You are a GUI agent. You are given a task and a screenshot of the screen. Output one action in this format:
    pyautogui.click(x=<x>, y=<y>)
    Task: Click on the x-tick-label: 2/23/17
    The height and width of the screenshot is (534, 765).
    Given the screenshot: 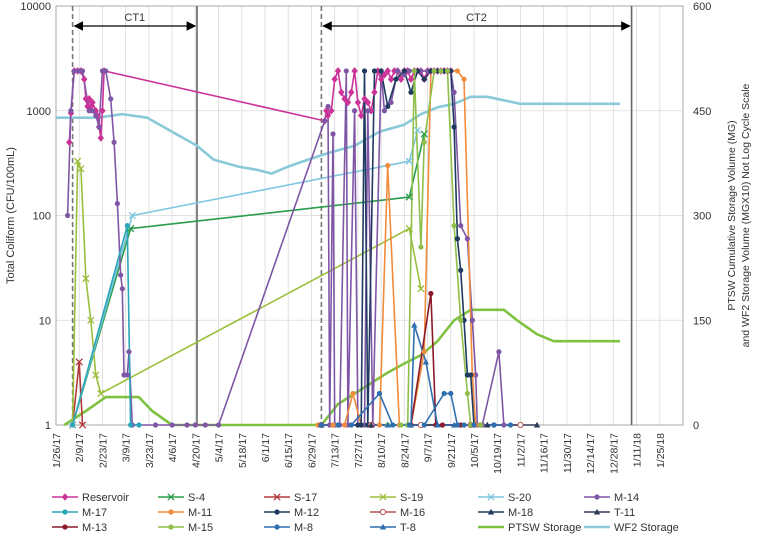 What is the action you would take?
    pyautogui.click(x=103, y=450)
    